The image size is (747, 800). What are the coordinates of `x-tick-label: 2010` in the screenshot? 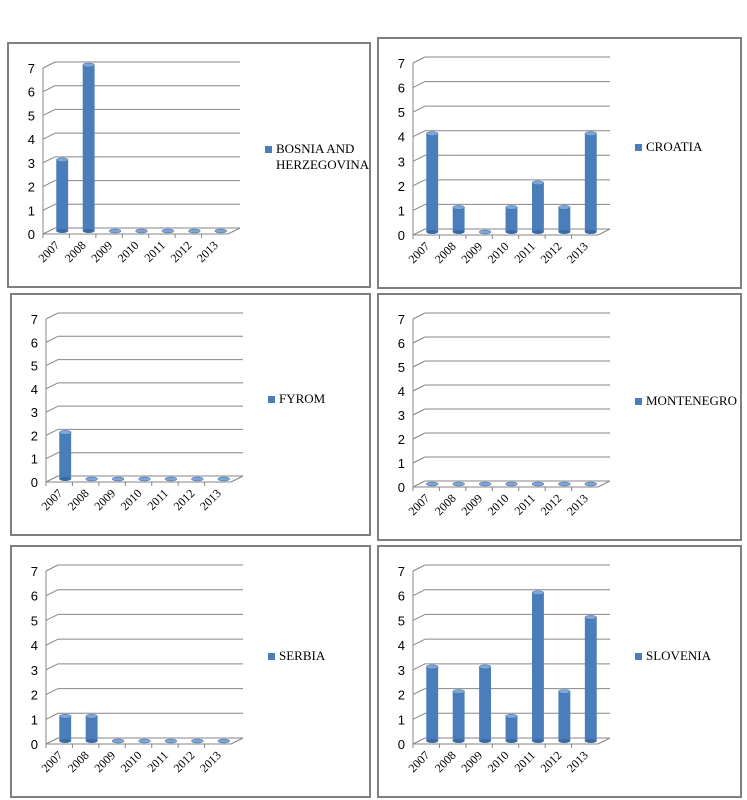 It's located at (498, 252).